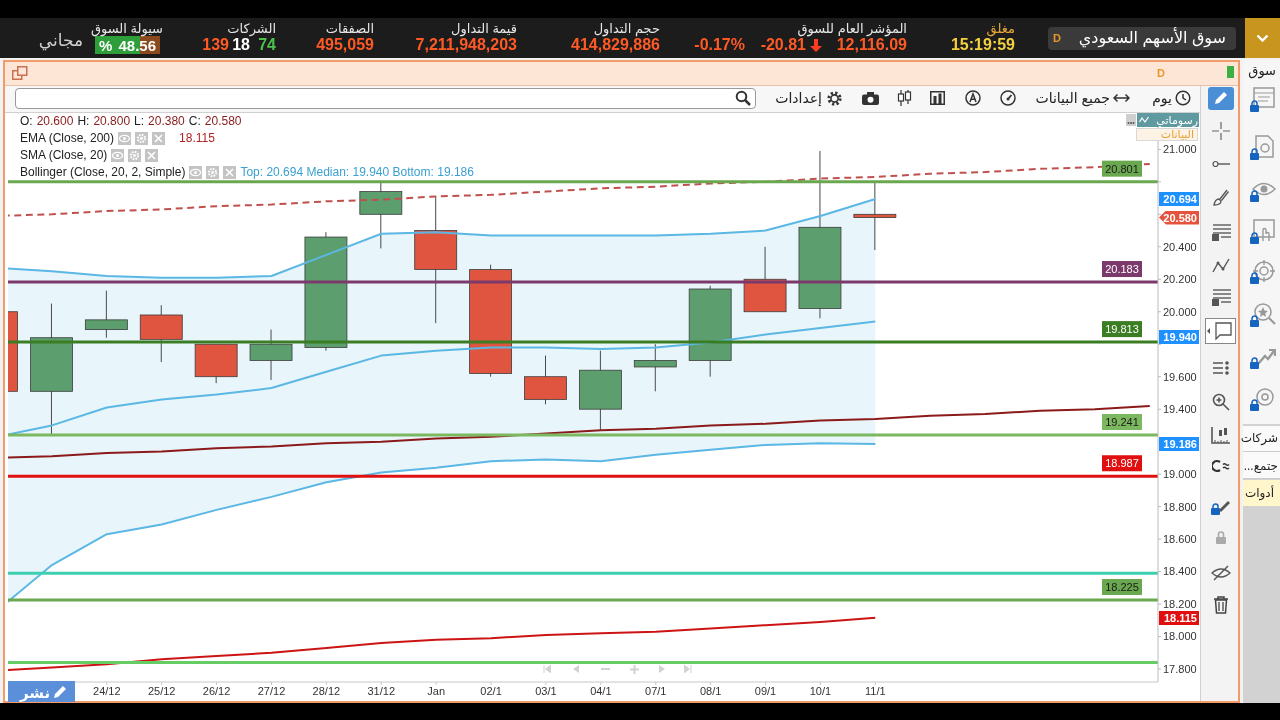 The height and width of the screenshot is (720, 1280). Describe the element at coordinates (251, 29) in the screenshot. I see `text: الشركات` at that location.